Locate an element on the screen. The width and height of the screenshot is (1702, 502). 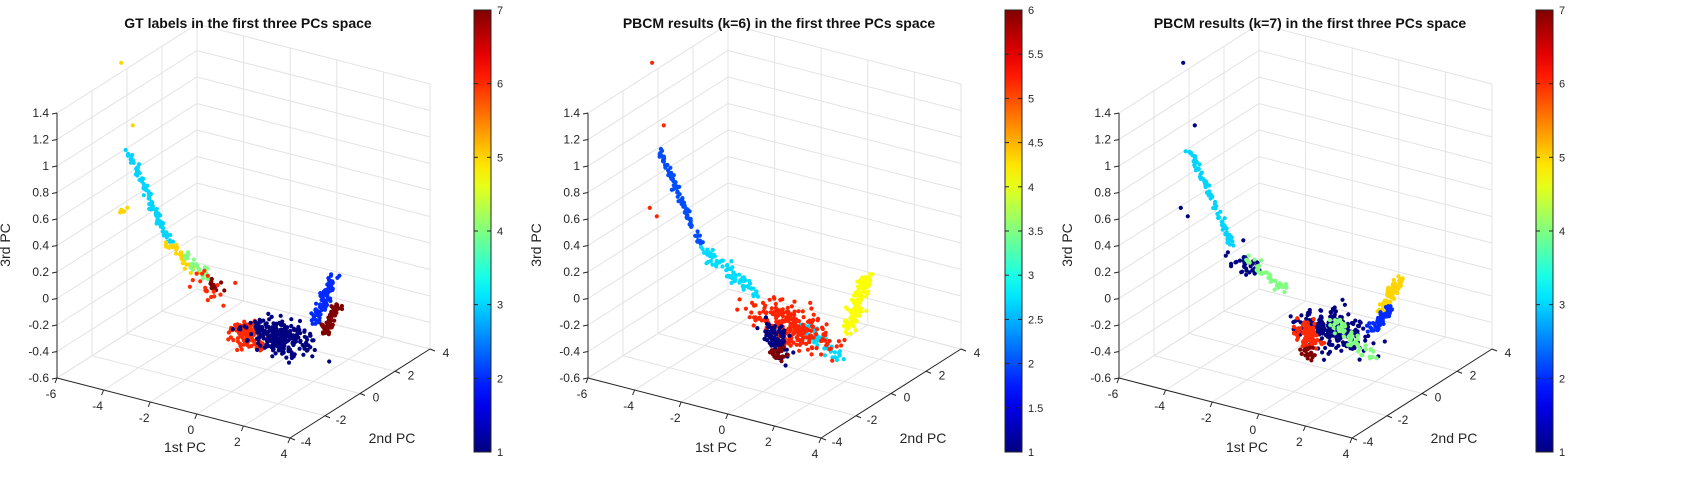
x-tick-label: -6 is located at coordinates (1113, 394).